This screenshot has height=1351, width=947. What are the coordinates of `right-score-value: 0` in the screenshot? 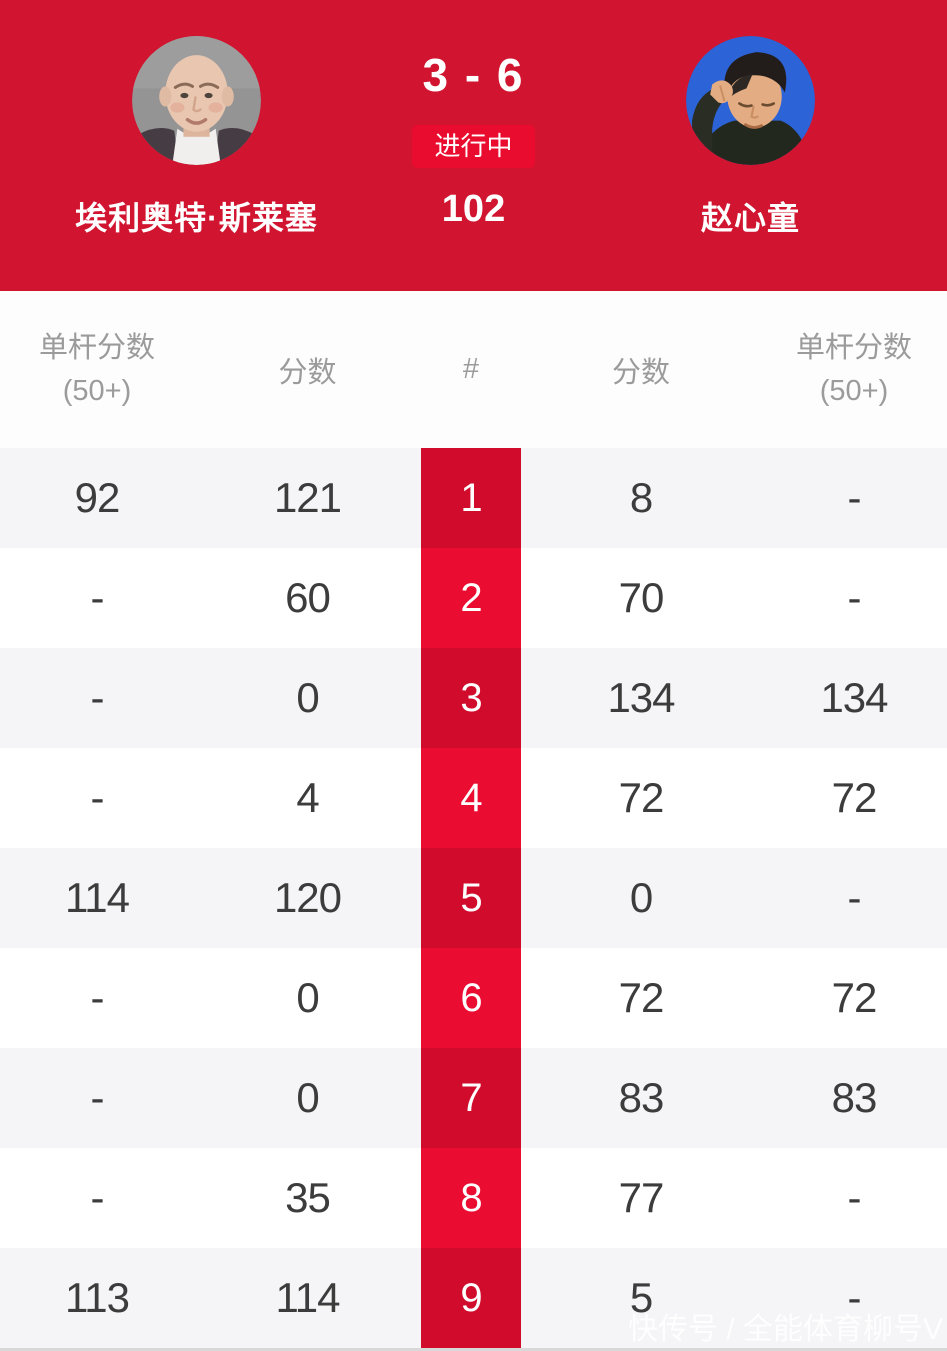 It's located at (641, 897).